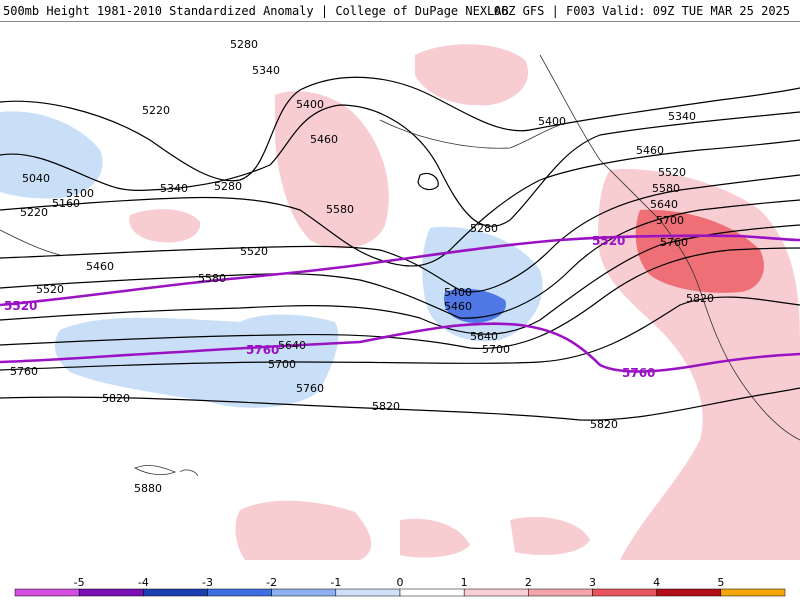  Describe the element at coordinates (335, 583) in the screenshot. I see `colorbar-tick-label: -1` at that location.